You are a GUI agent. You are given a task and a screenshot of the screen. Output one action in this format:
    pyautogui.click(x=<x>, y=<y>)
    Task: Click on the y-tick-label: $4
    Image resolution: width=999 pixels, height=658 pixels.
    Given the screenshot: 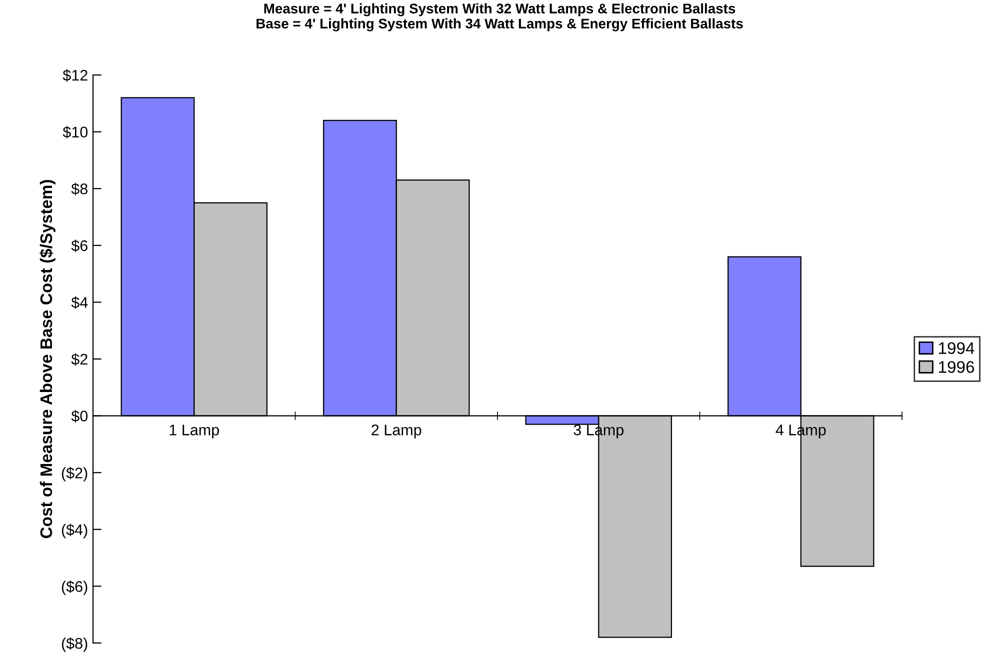 What is the action you would take?
    pyautogui.click(x=79, y=302)
    